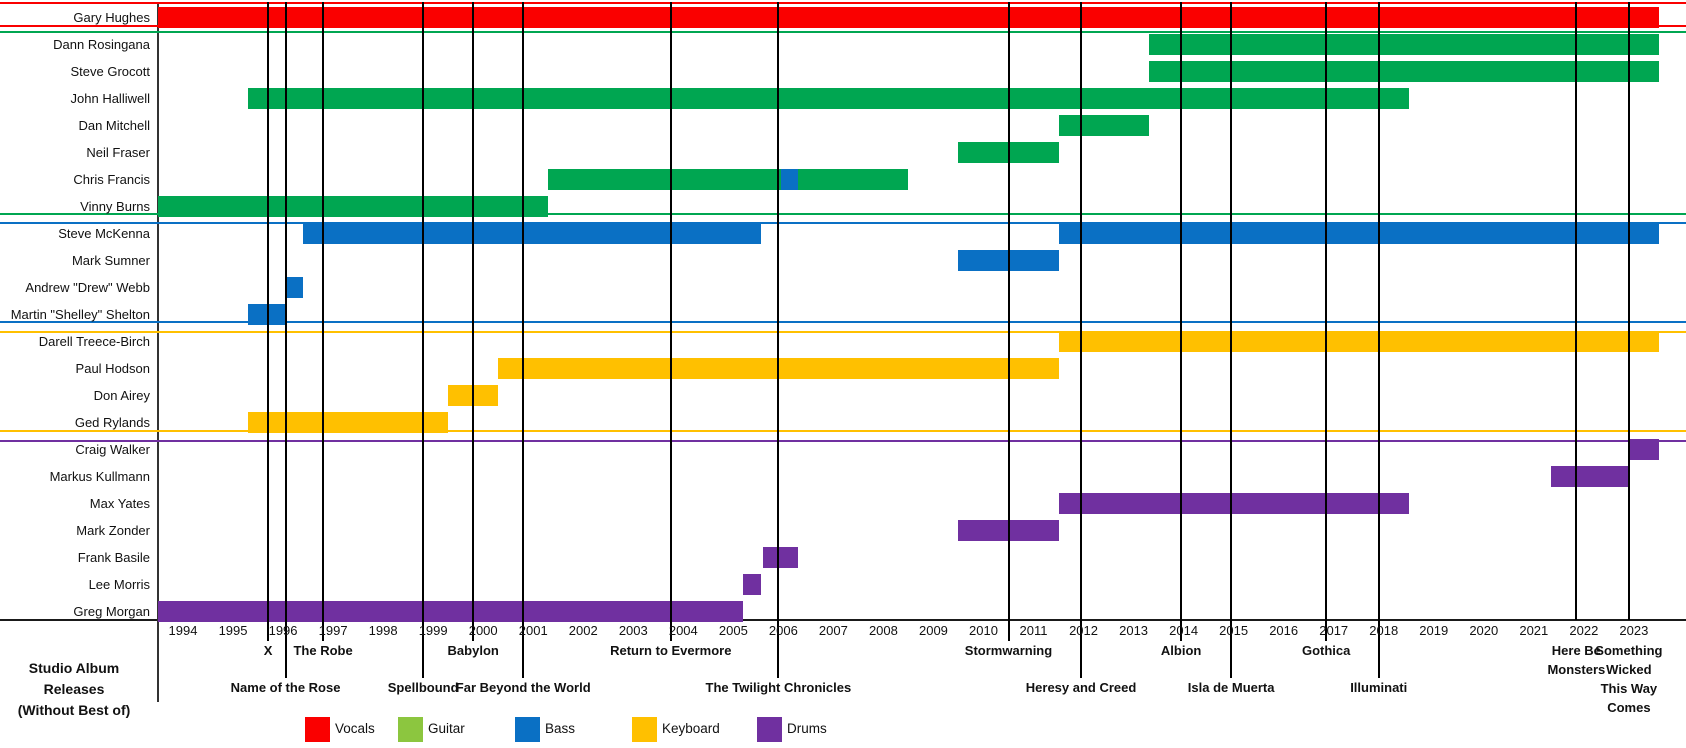  I want to click on legend-label-guitar: Guitar, so click(446, 728).